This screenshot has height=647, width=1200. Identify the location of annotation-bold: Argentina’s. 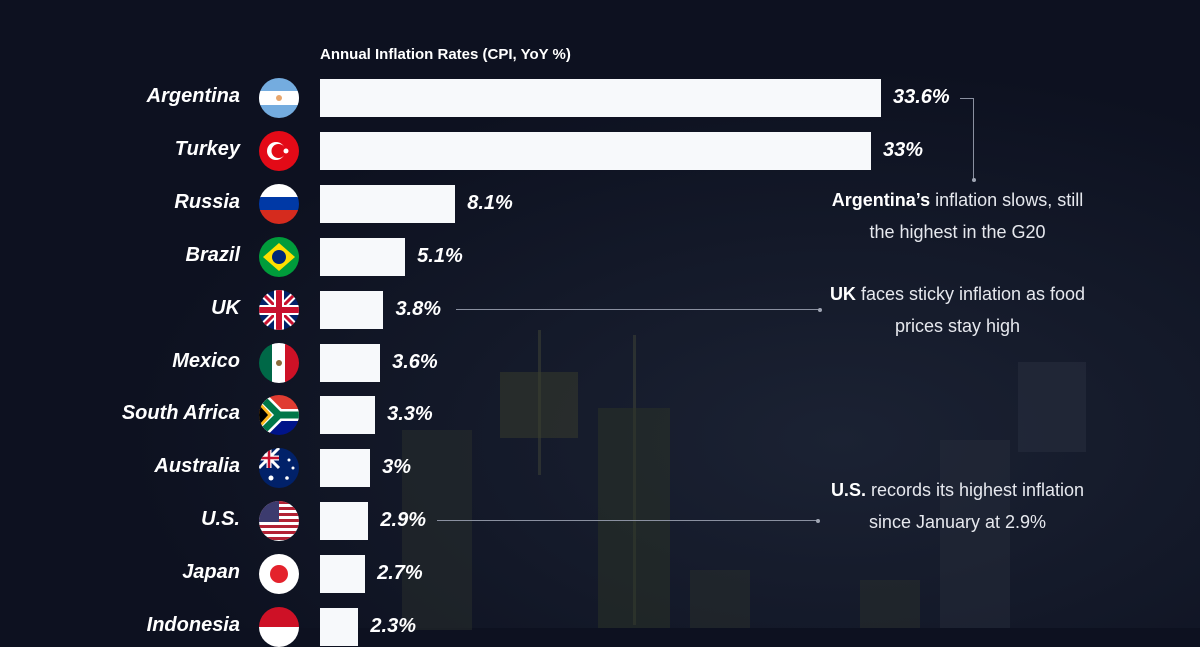
(881, 200).